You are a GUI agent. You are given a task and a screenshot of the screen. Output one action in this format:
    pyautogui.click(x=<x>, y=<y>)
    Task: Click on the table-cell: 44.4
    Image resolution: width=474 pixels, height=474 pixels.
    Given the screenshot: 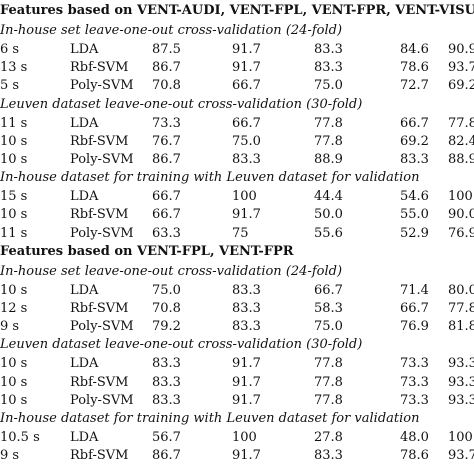 What is the action you would take?
    pyautogui.click(x=328, y=197)
    